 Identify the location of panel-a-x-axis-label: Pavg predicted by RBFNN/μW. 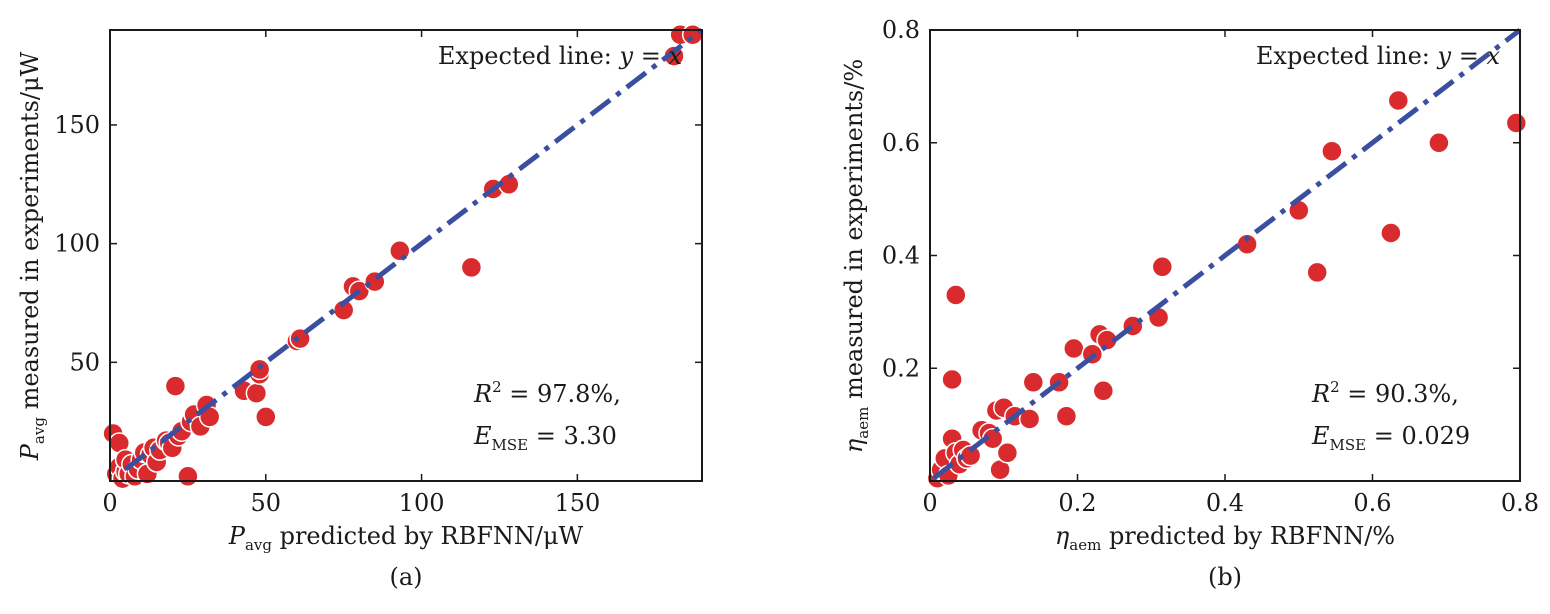
(406, 538).